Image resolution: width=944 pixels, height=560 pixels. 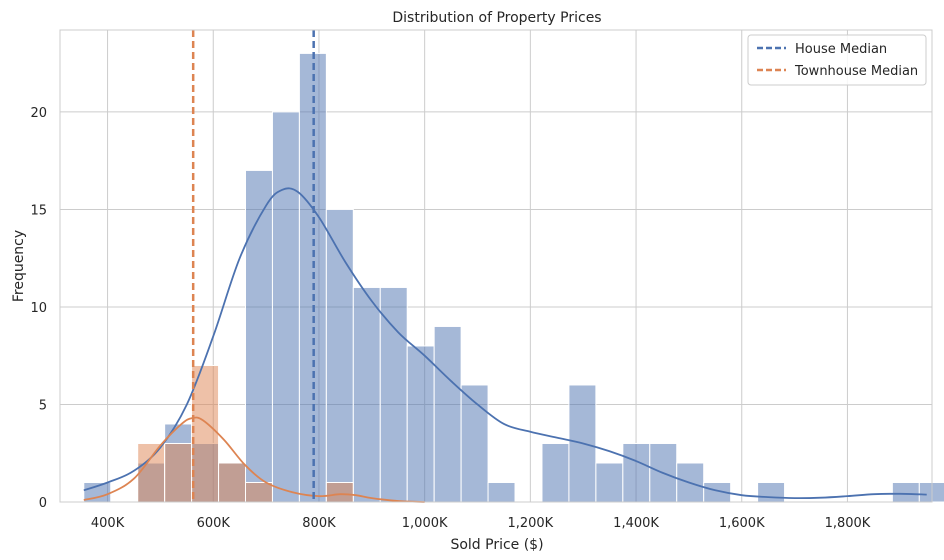 What do you see at coordinates (841, 49) in the screenshot?
I see `legend-house-label: House Median` at bounding box center [841, 49].